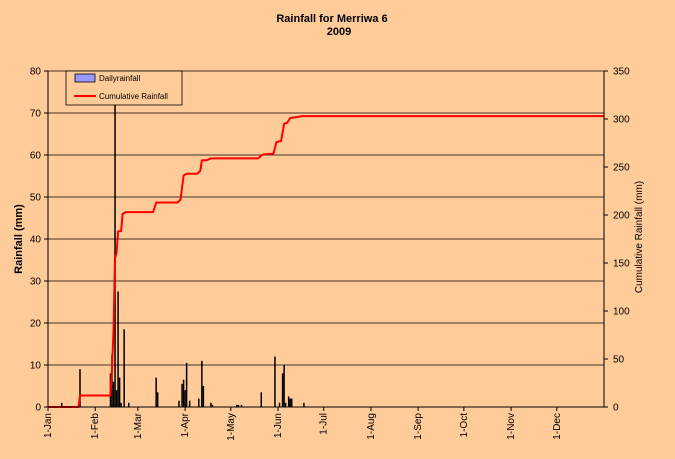 The image size is (675, 459). I want to click on y-tick-label: 20, so click(36, 324).